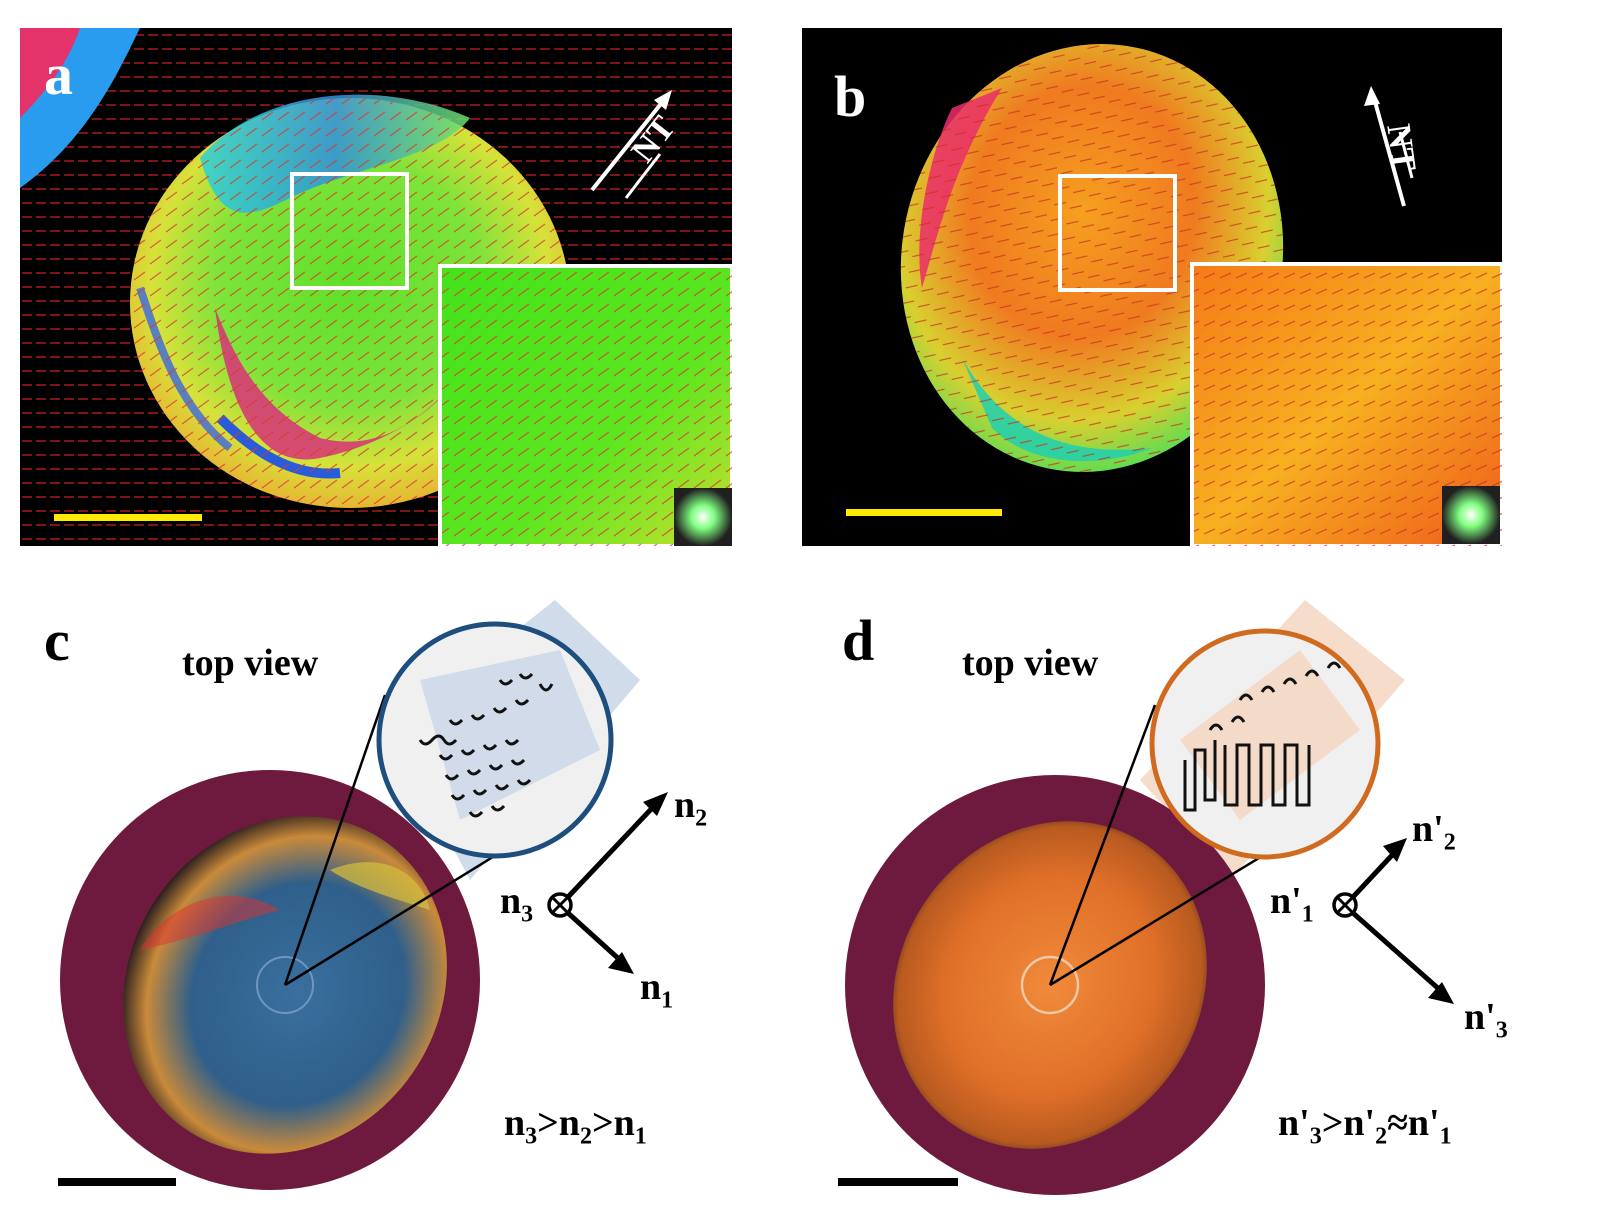 This screenshot has height=1226, width=1614. Describe the element at coordinates (1262, 736) in the screenshot. I see `chain-folds` at that location.